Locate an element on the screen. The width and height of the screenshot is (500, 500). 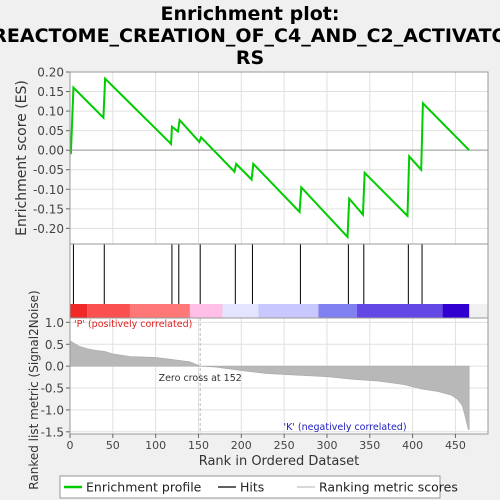
x-tick-label: 350 is located at coordinates (369, 445).